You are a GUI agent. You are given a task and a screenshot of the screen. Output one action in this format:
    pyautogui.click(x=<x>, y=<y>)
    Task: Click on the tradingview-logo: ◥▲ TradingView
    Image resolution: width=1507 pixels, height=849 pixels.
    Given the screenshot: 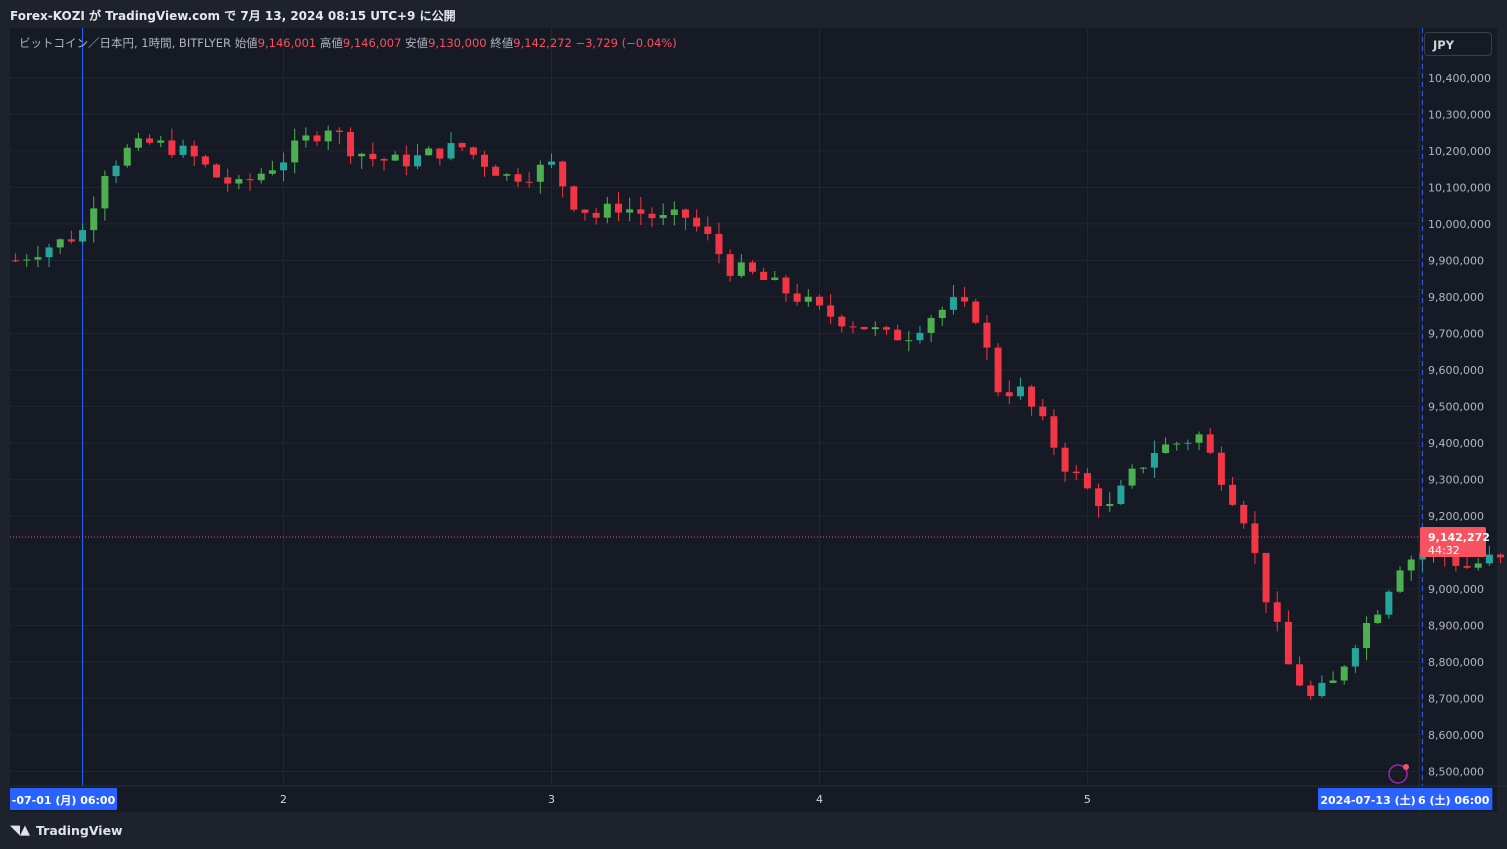 What is the action you would take?
    pyautogui.click(x=66, y=830)
    